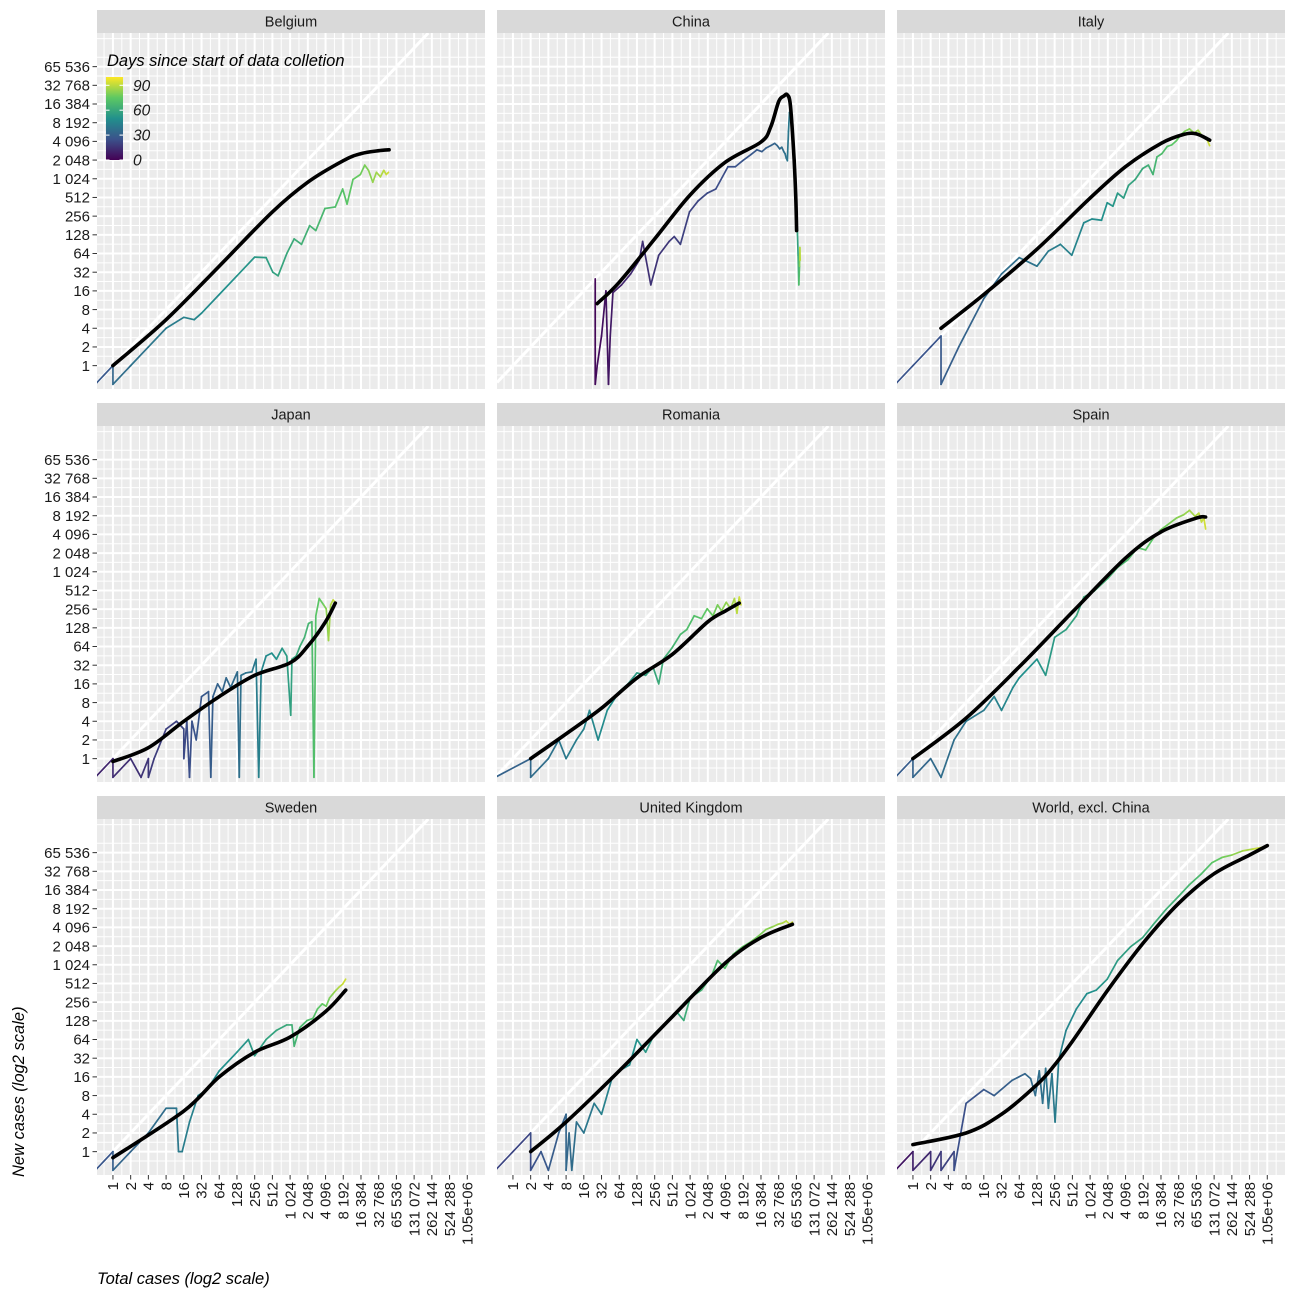 The image size is (1296, 1296). What do you see at coordinates (1091, 23) in the screenshot?
I see `facet-strip-label: Italy` at bounding box center [1091, 23].